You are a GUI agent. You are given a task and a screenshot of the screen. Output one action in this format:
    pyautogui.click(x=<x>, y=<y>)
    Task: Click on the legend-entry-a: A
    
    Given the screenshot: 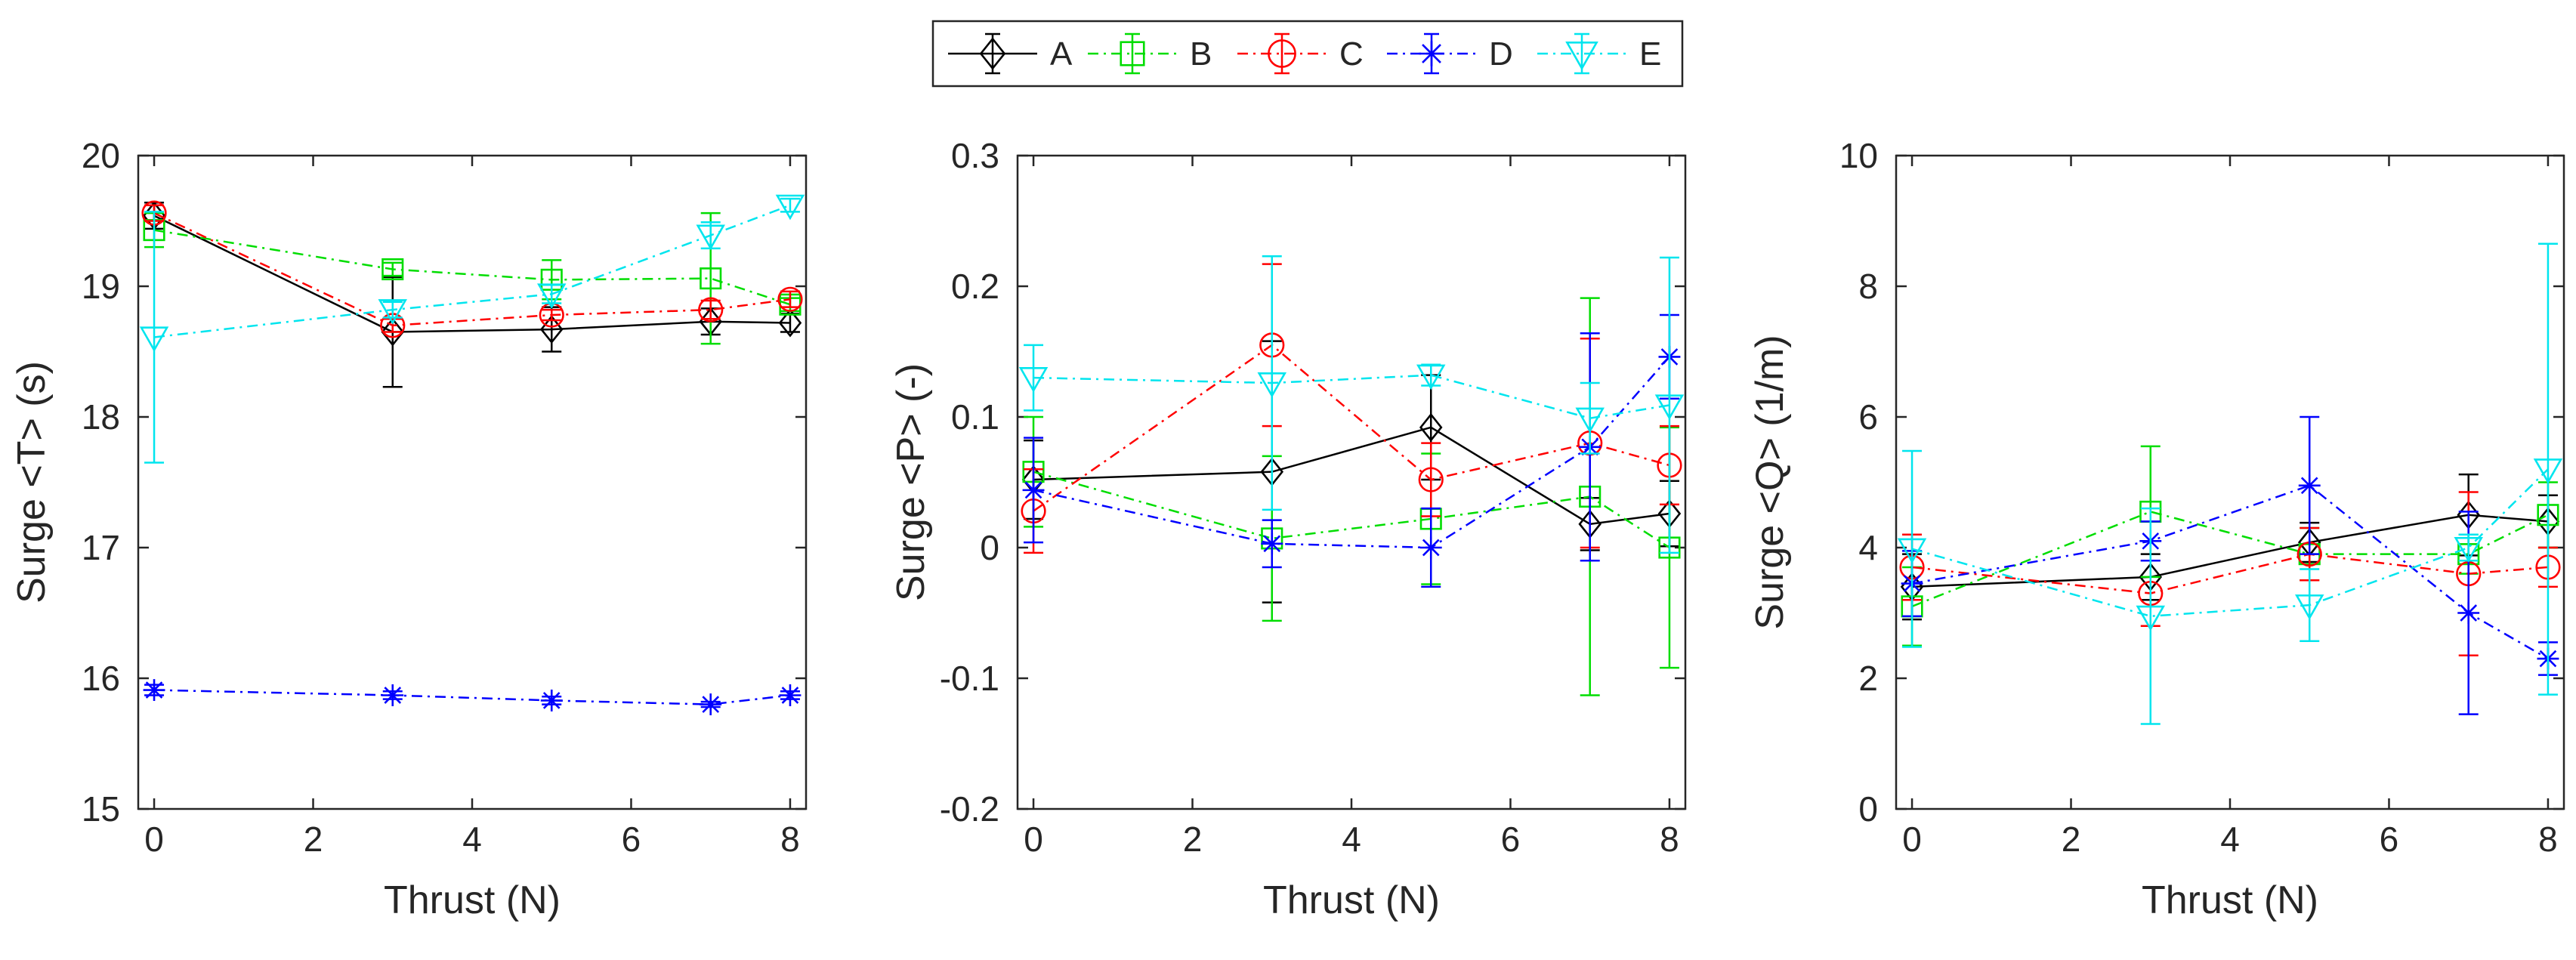 What is the action you would take?
    pyautogui.click(x=1010, y=54)
    